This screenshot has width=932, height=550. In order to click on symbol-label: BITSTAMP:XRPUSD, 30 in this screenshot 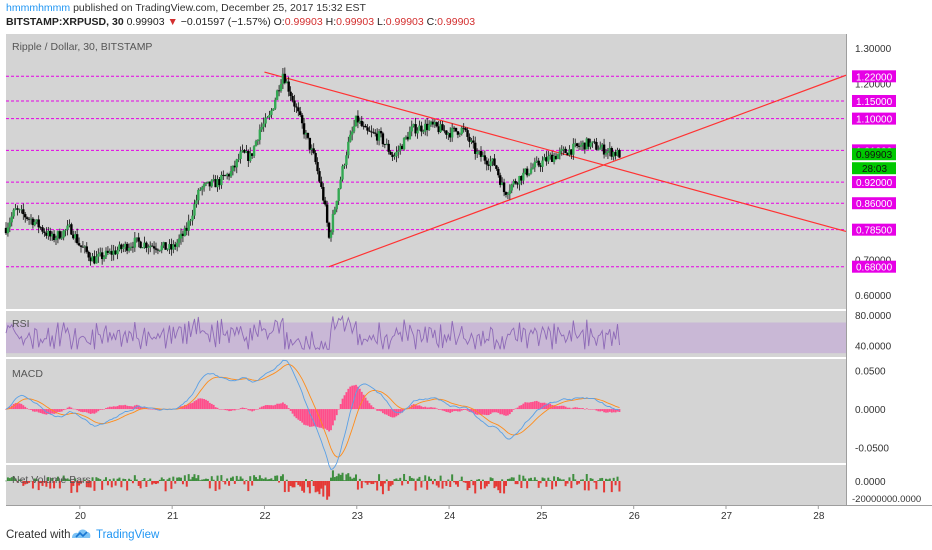, I will do `click(65, 22)`.